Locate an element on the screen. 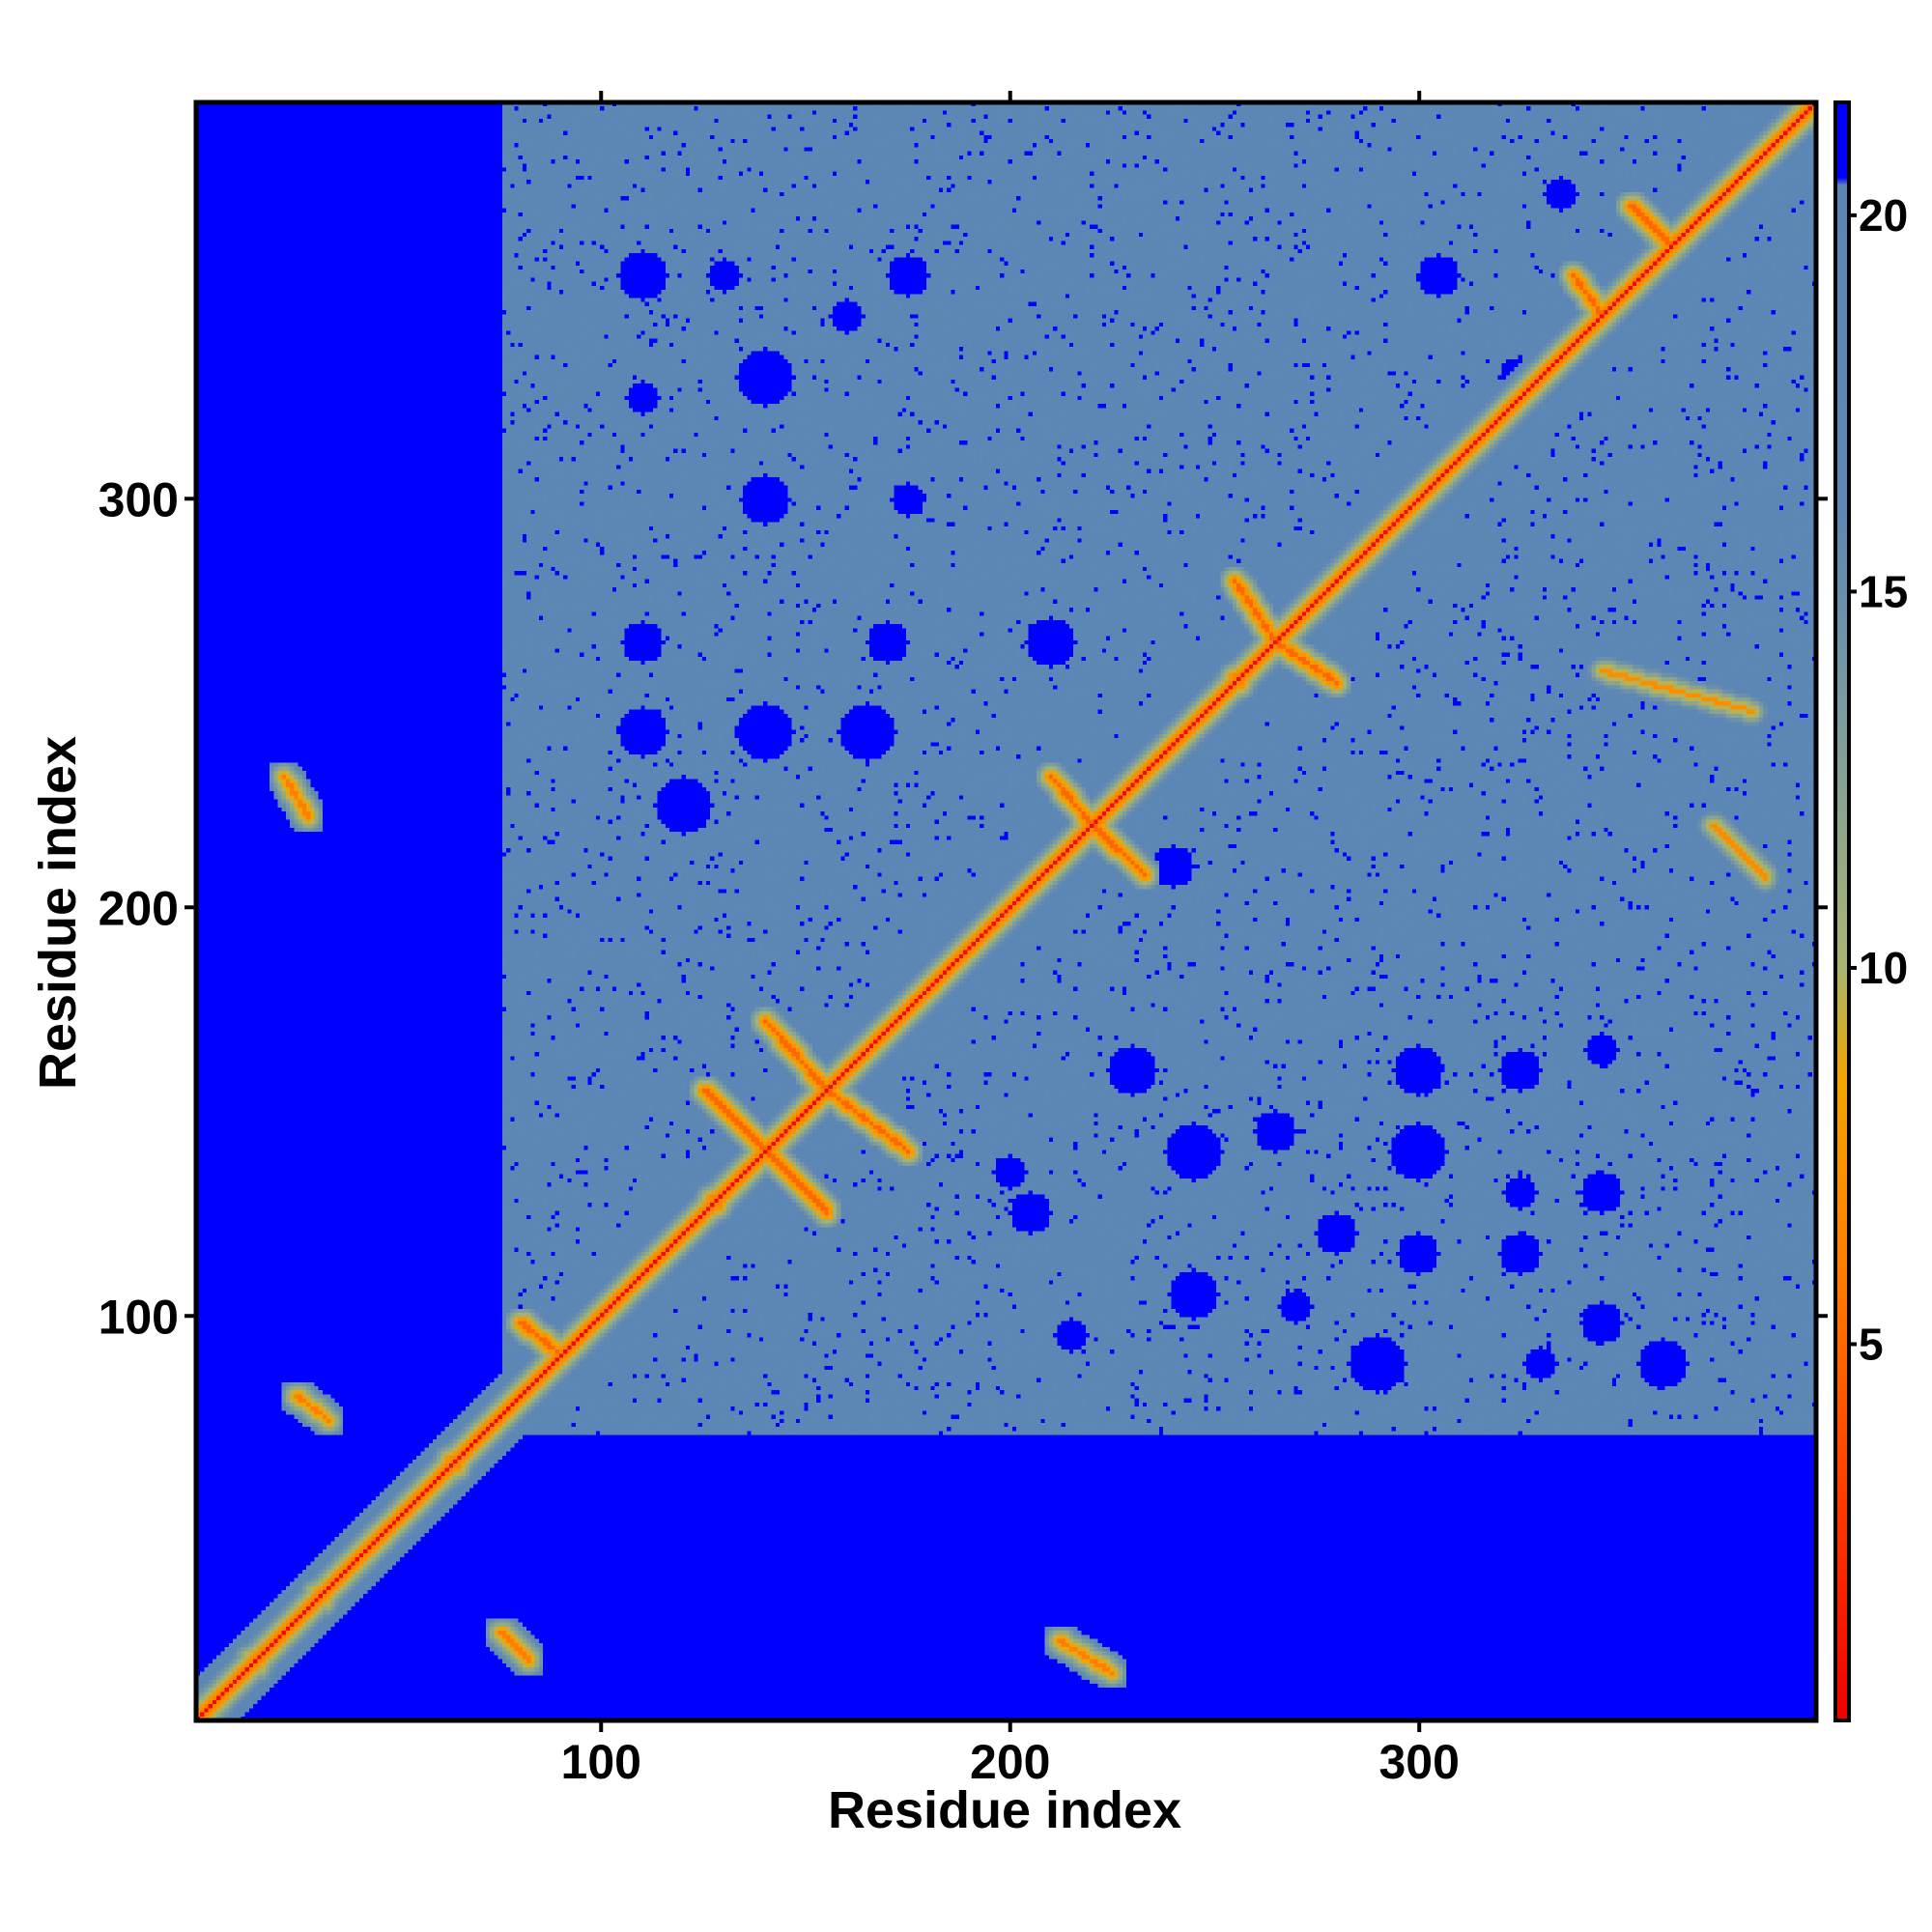 Image resolution: width=1932 pixels, height=1932 pixels. colorbar: 5 10 15 20 is located at coordinates (1870, 911).